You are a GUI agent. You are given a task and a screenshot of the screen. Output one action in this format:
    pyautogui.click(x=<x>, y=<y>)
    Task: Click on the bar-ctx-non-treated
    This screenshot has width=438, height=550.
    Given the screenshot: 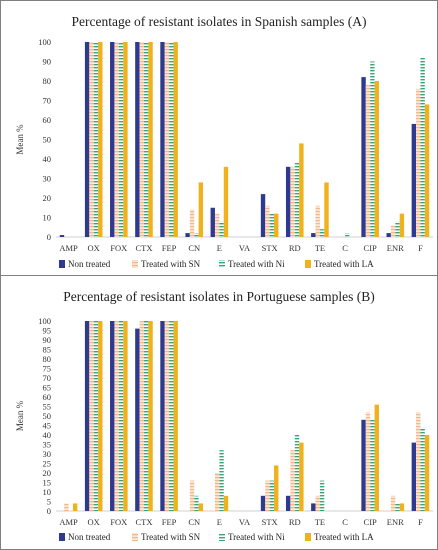 What is the action you would take?
    pyautogui.click(x=137, y=419)
    